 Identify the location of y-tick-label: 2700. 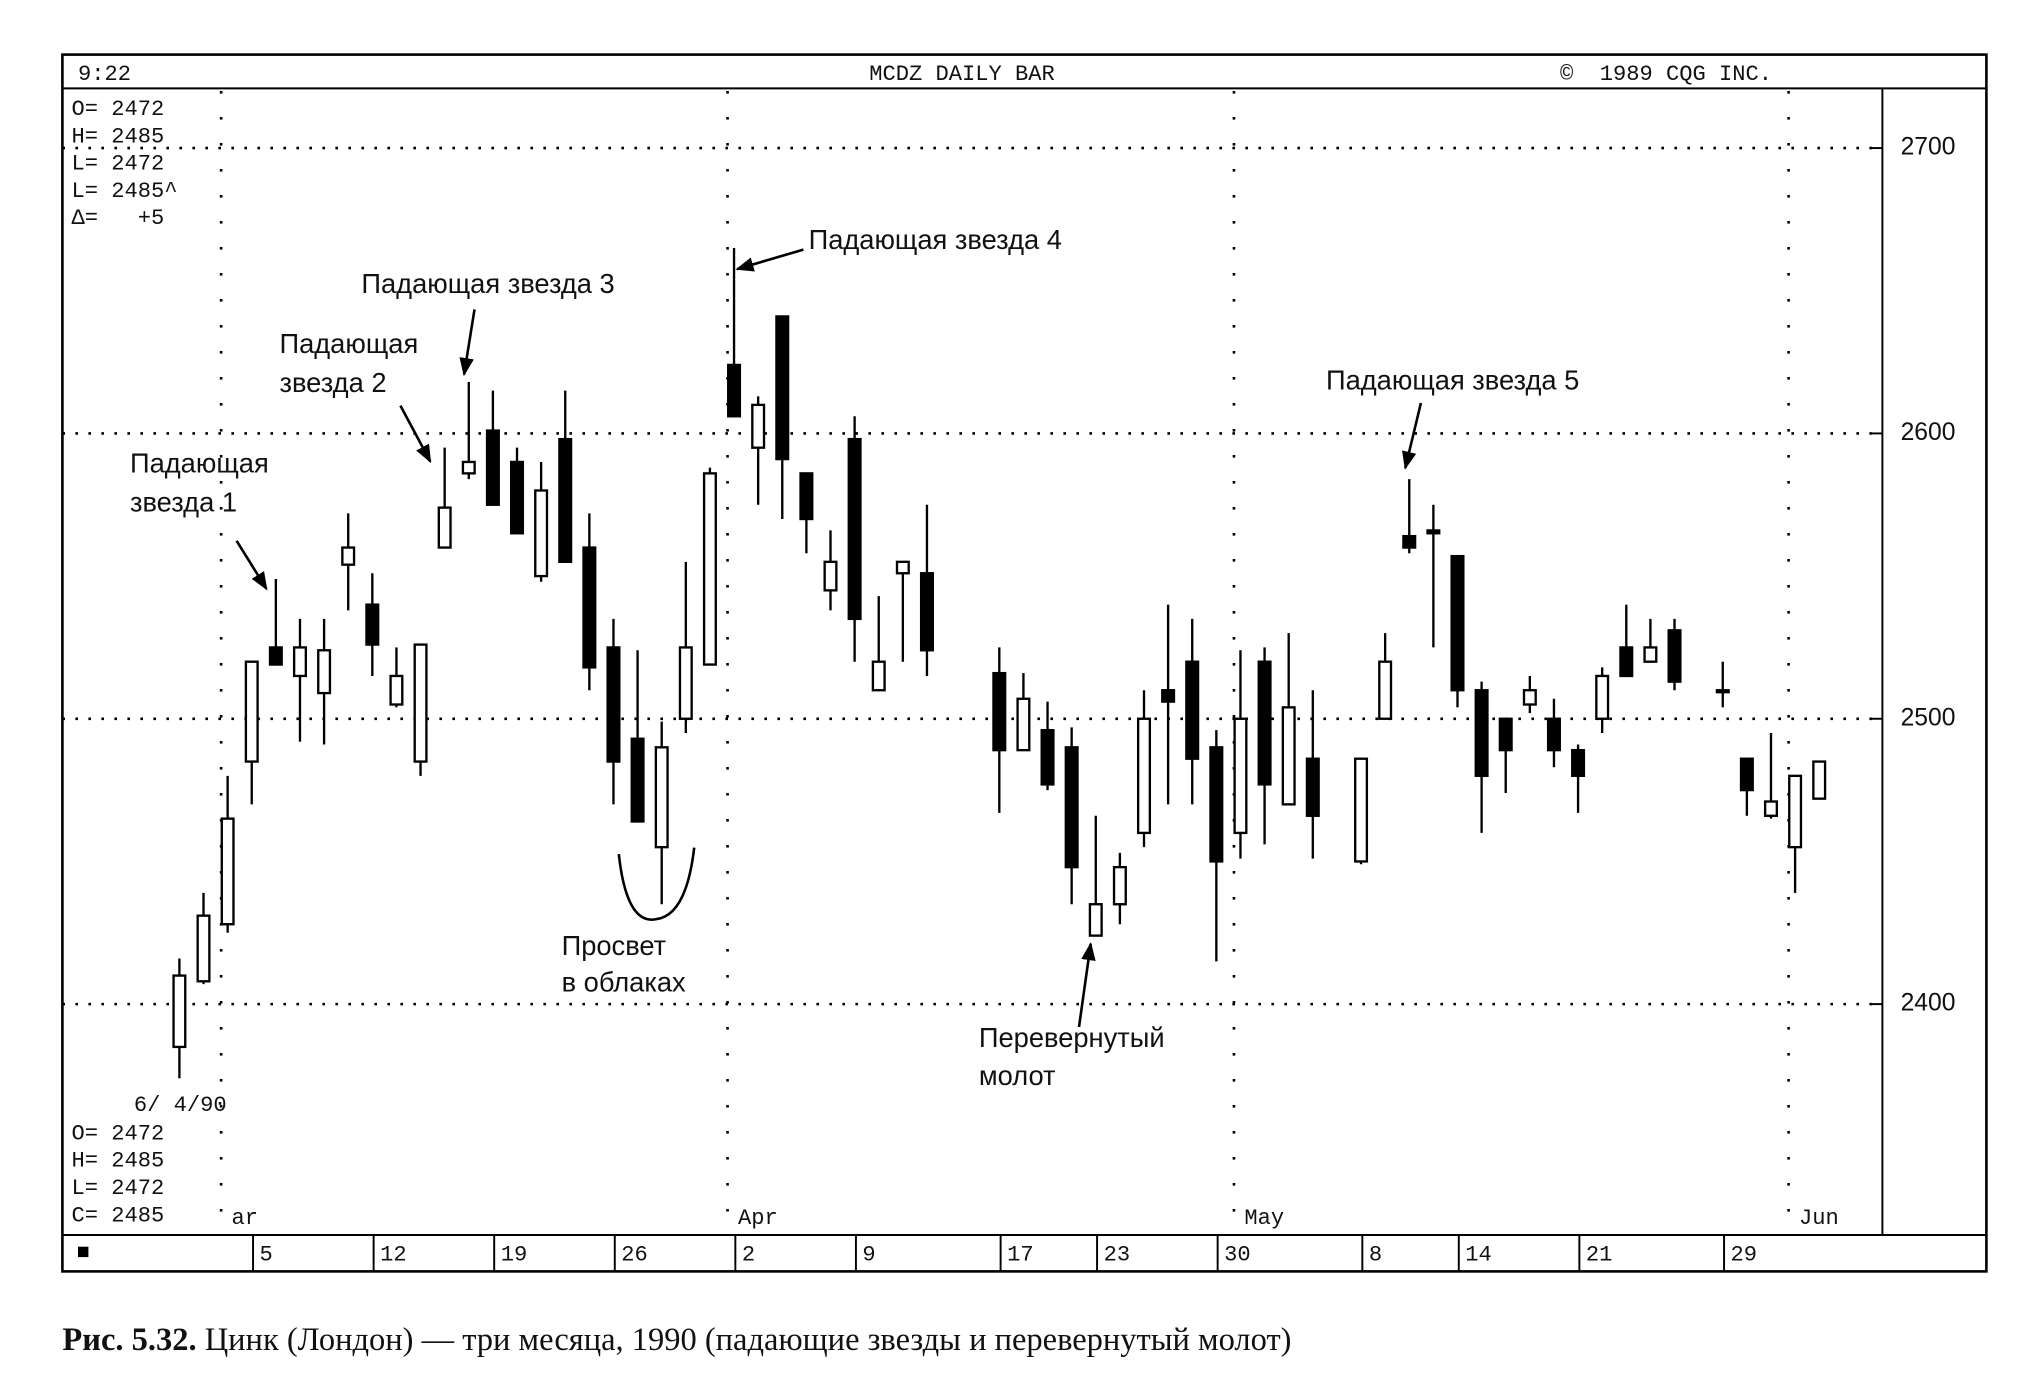
(1928, 147).